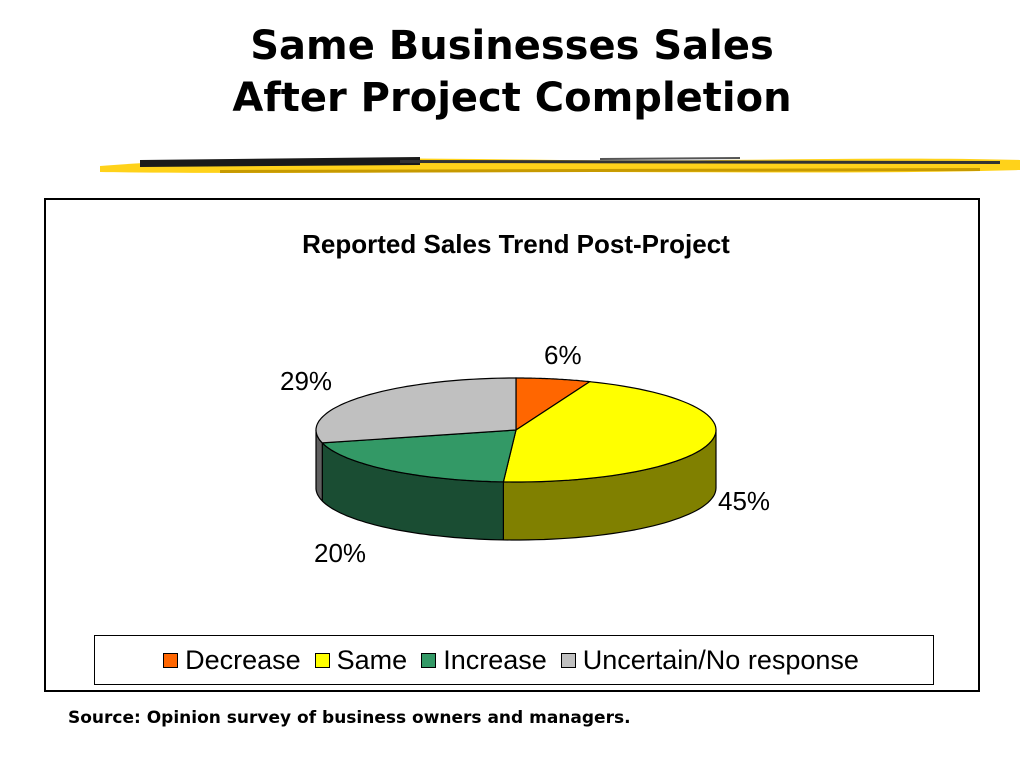 The height and width of the screenshot is (768, 1024). I want to click on legend-item-increase: Increase, so click(484, 660).